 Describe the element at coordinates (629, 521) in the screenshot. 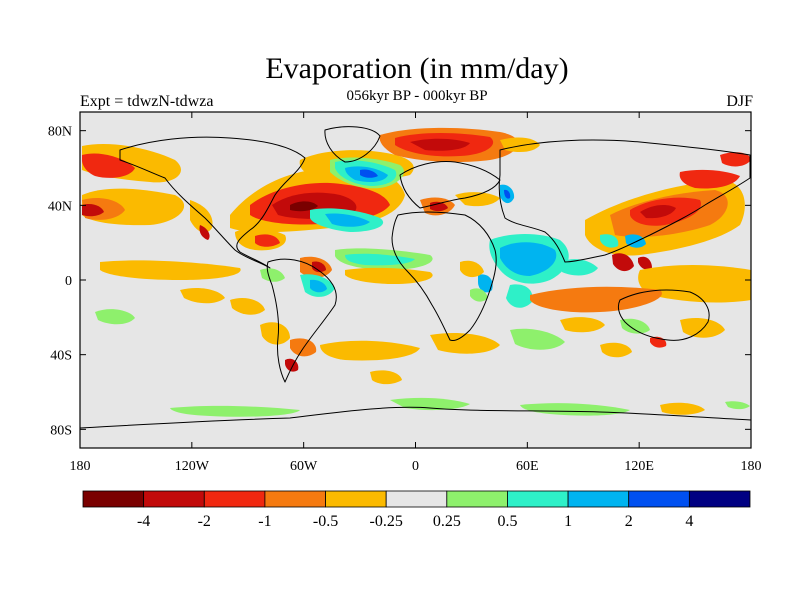

I see `colorbar-label: 2` at that location.